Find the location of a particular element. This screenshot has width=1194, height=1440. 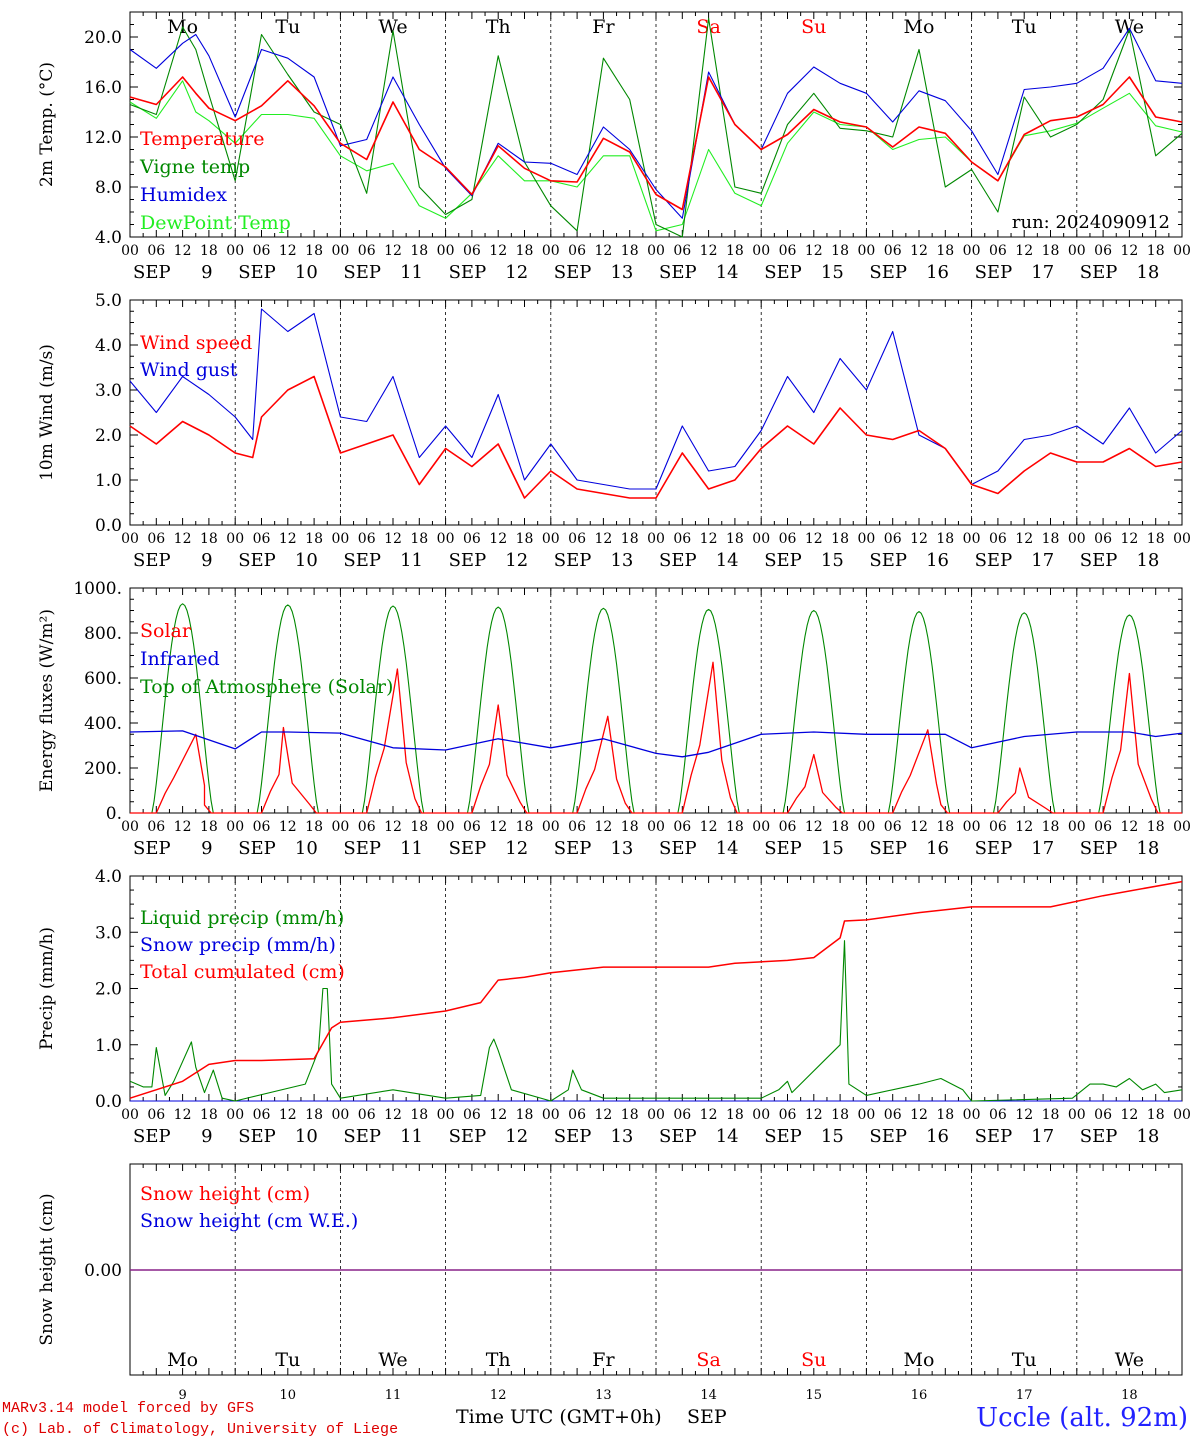

series-line-total-cumulated is located at coordinates (656, 989).